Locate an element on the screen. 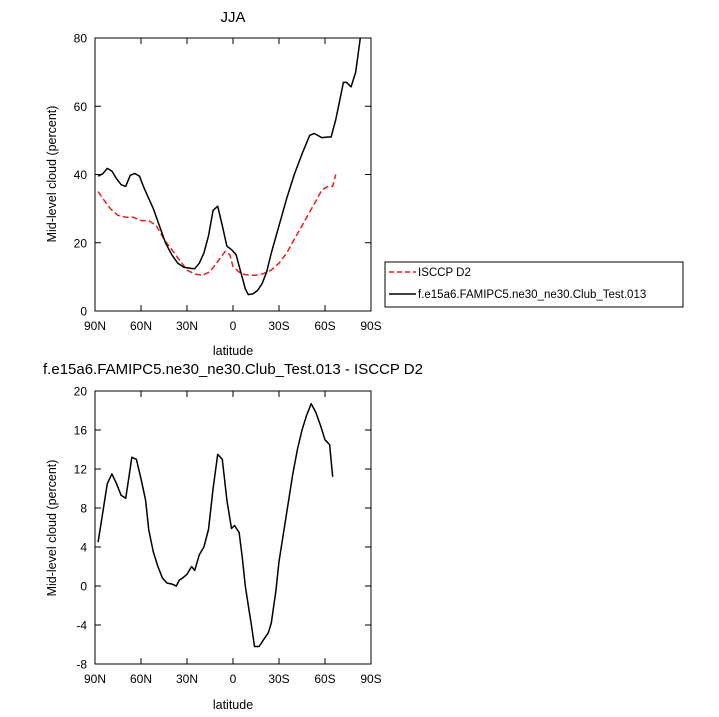 The height and width of the screenshot is (717, 719). bottom-y-tick-label: 0 is located at coordinates (83, 587).